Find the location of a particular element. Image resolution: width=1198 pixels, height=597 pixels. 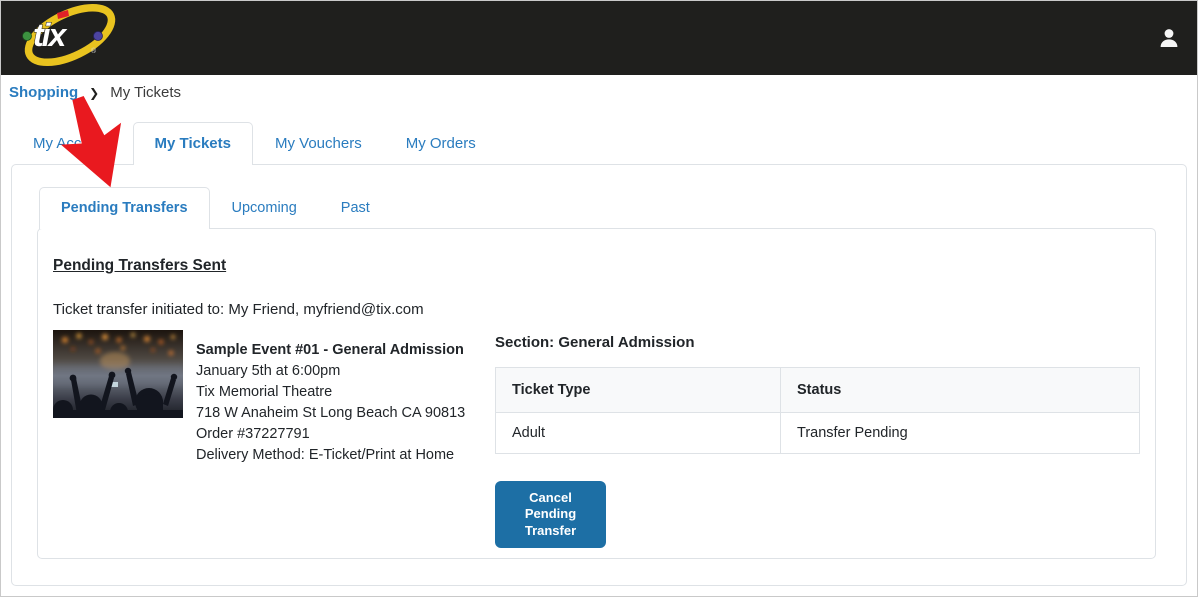

table-header-row: Ticket Type Status is located at coordinates (817, 390).